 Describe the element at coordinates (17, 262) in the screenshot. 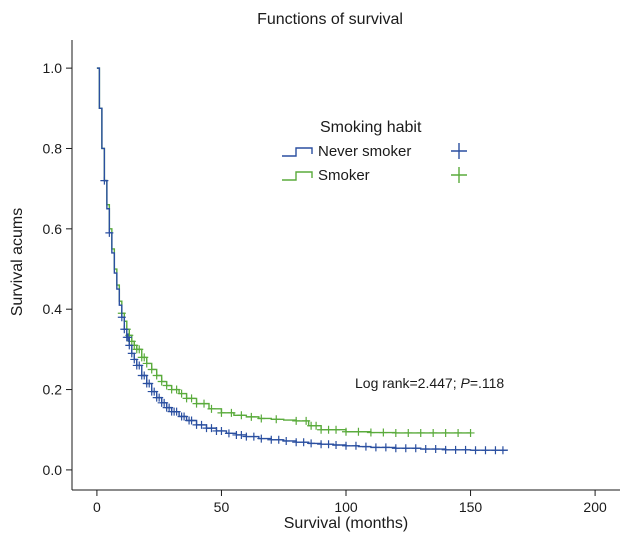

I see `y-axis-label: Survival acums` at that location.